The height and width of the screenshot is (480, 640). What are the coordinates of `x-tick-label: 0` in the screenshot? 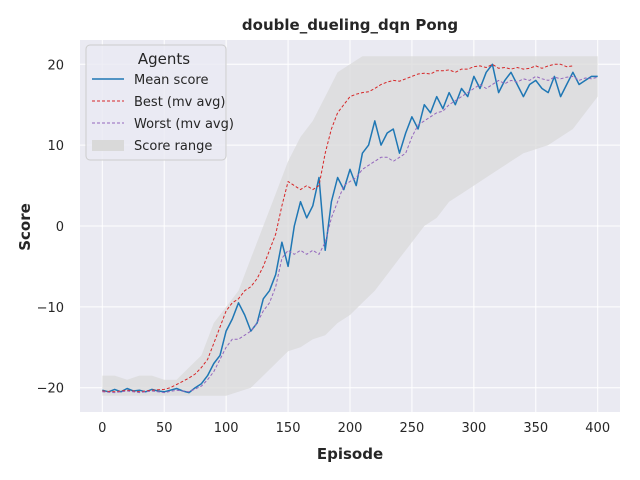 It's located at (102, 428).